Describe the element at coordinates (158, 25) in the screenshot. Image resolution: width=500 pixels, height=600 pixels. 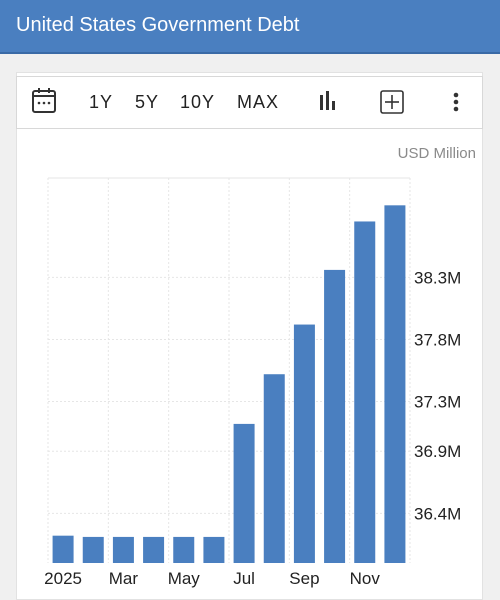
I see `page-title: United States Government Debt` at that location.